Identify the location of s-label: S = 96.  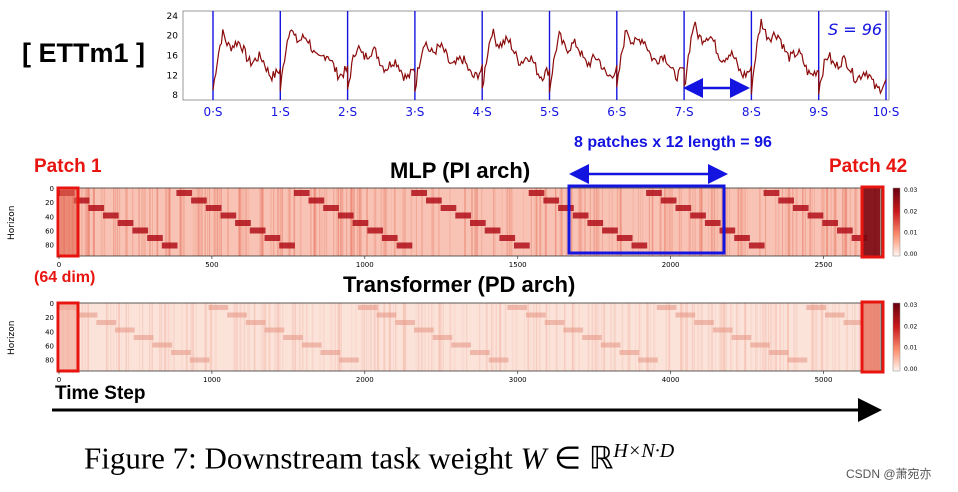
(855, 29).